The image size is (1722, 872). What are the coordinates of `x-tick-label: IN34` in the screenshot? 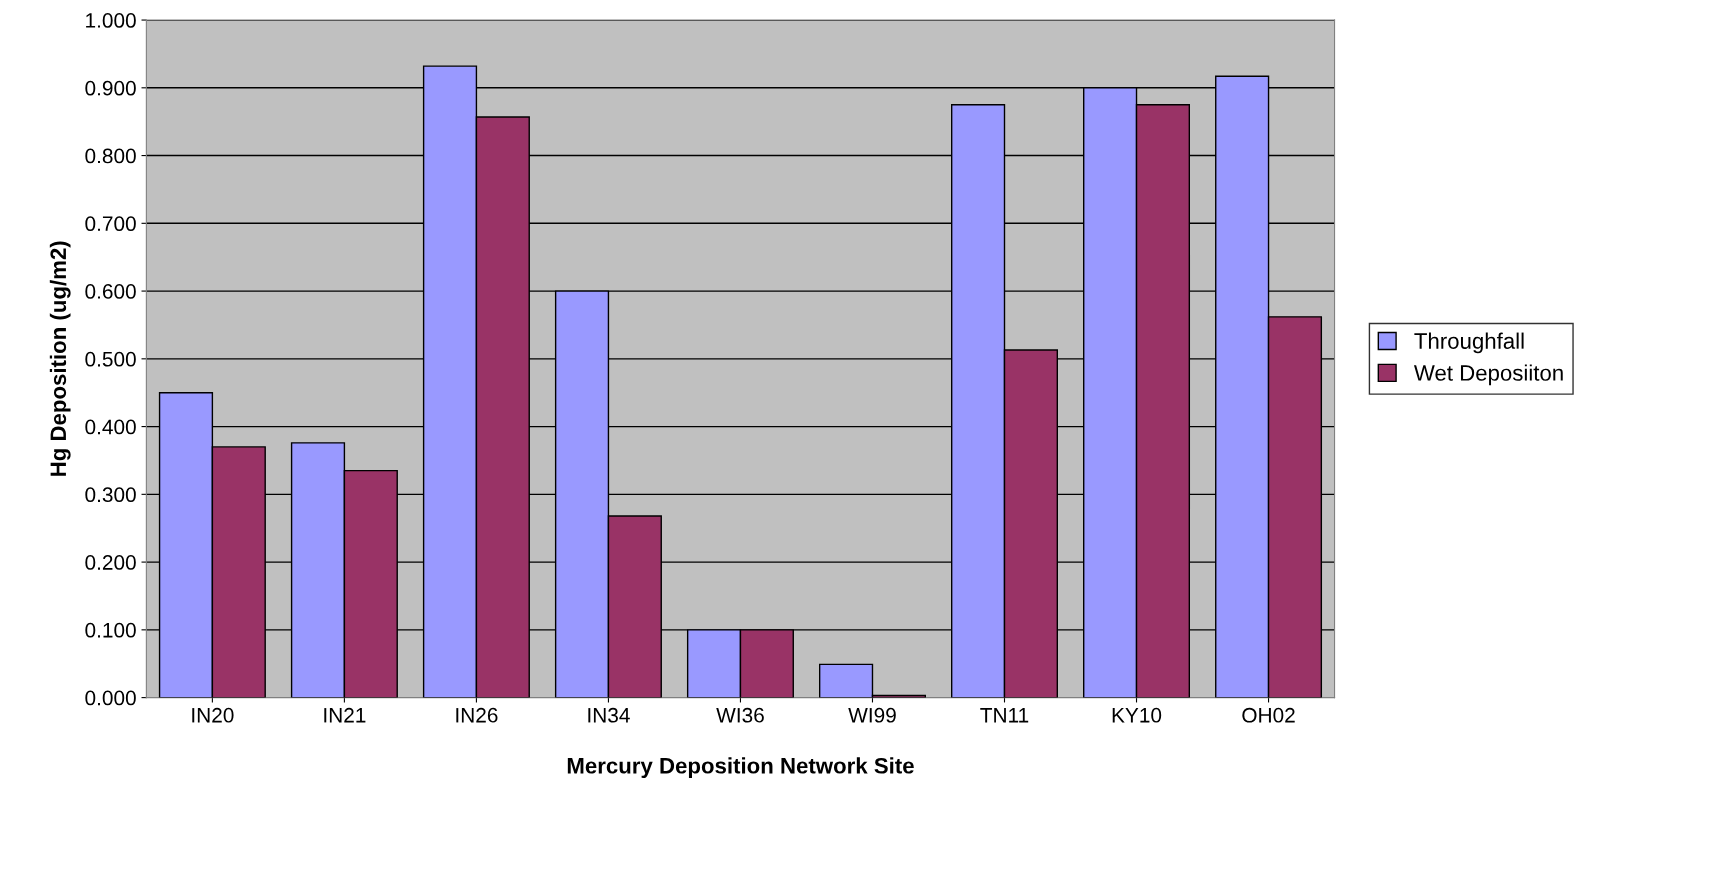 It's located at (609, 715).